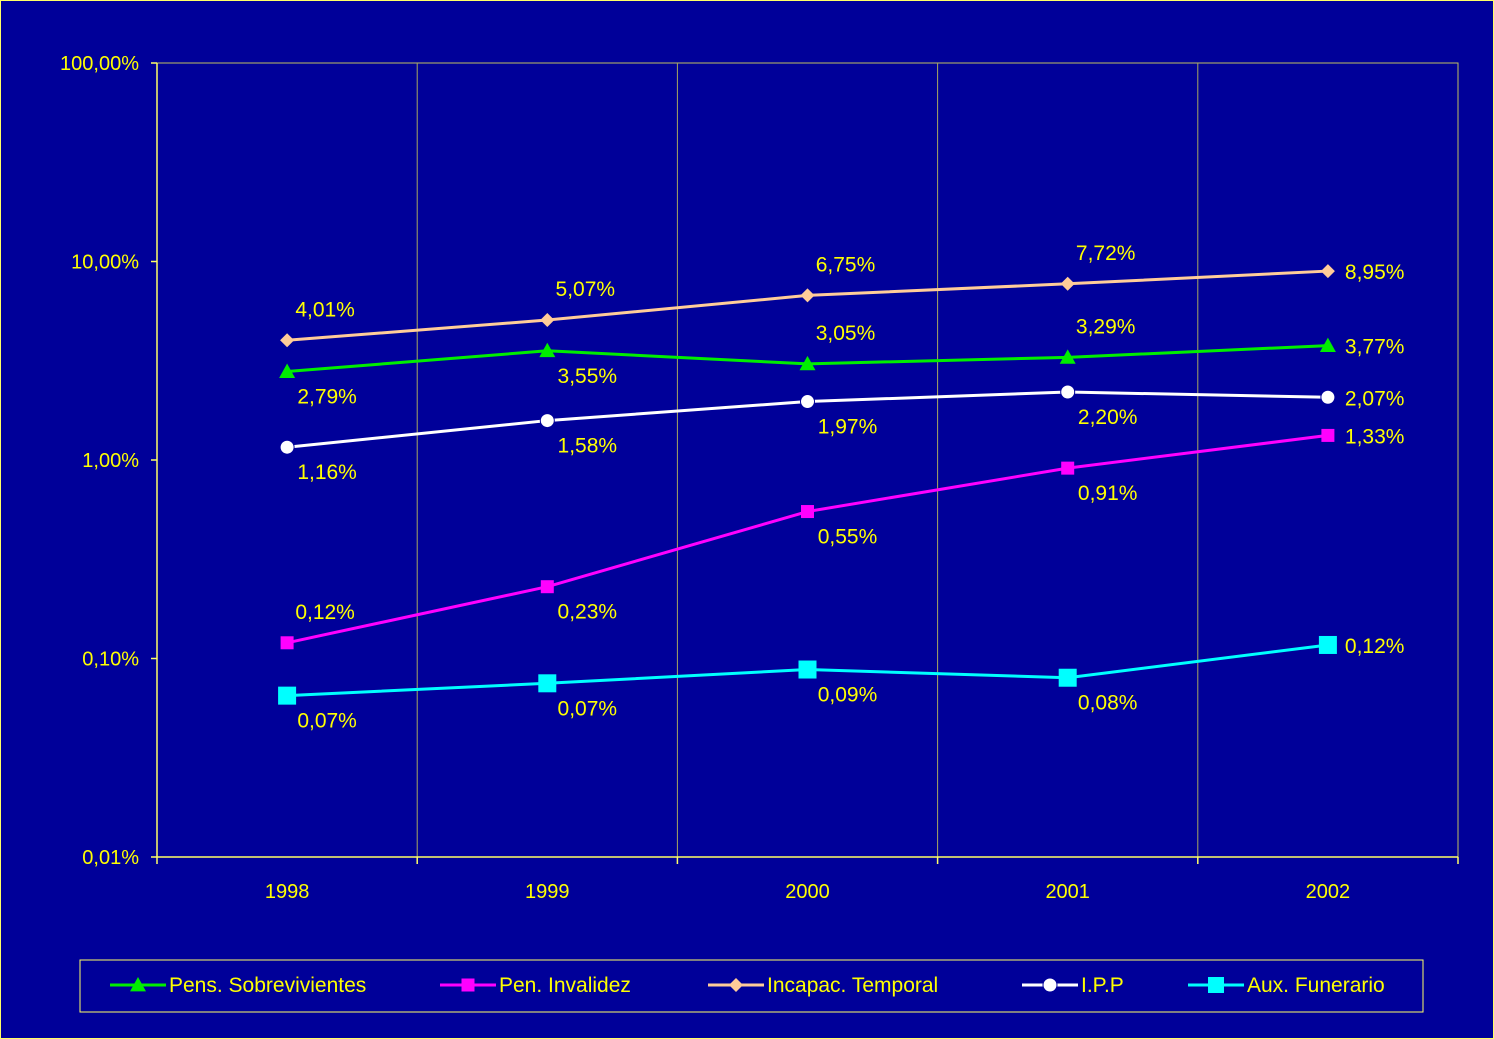 The width and height of the screenshot is (1494, 1039). Describe the element at coordinates (138, 984) in the screenshot. I see `legend-marker-pens-sobrevivientes` at that location.